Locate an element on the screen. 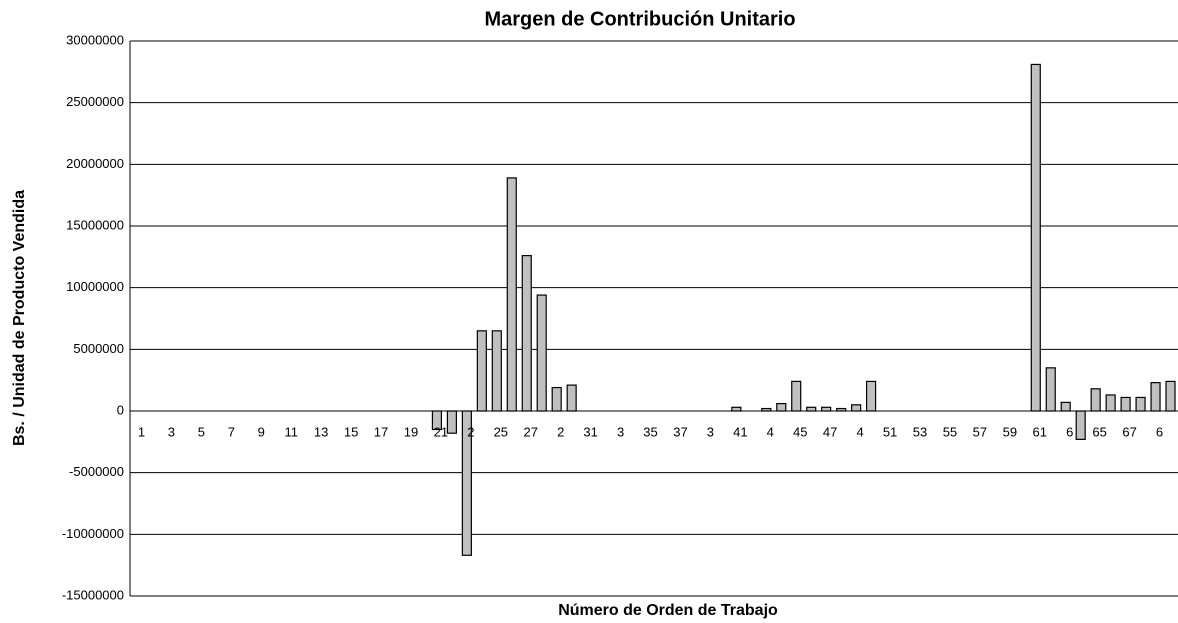 Image resolution: width=1178 pixels, height=623 pixels. y-tick-label: -15000000 is located at coordinates (93, 594).